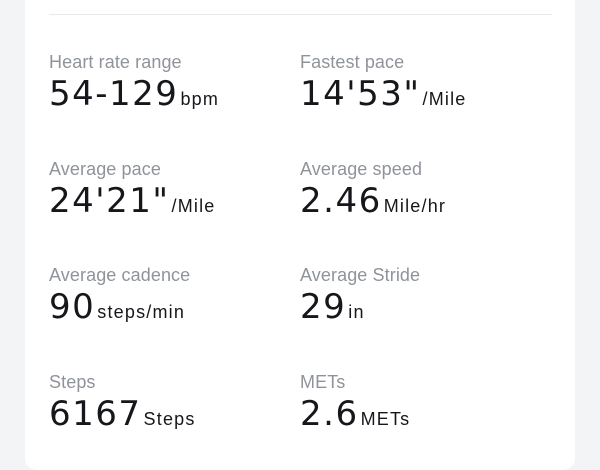 This screenshot has width=600, height=470. What do you see at coordinates (323, 382) in the screenshot?
I see `stat-label: METs` at bounding box center [323, 382].